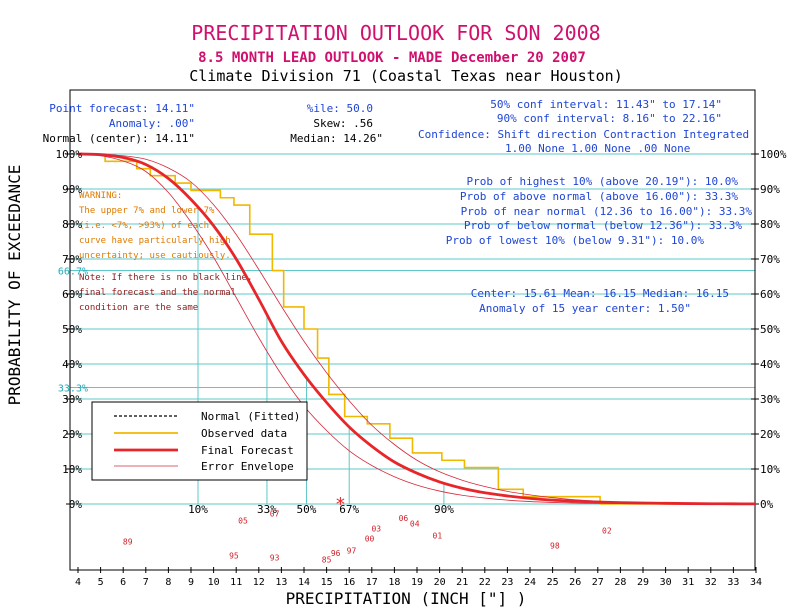  What do you see at coordinates (69, 154) in the screenshot?
I see `y-tick-label-left: 100%` at bounding box center [69, 154].